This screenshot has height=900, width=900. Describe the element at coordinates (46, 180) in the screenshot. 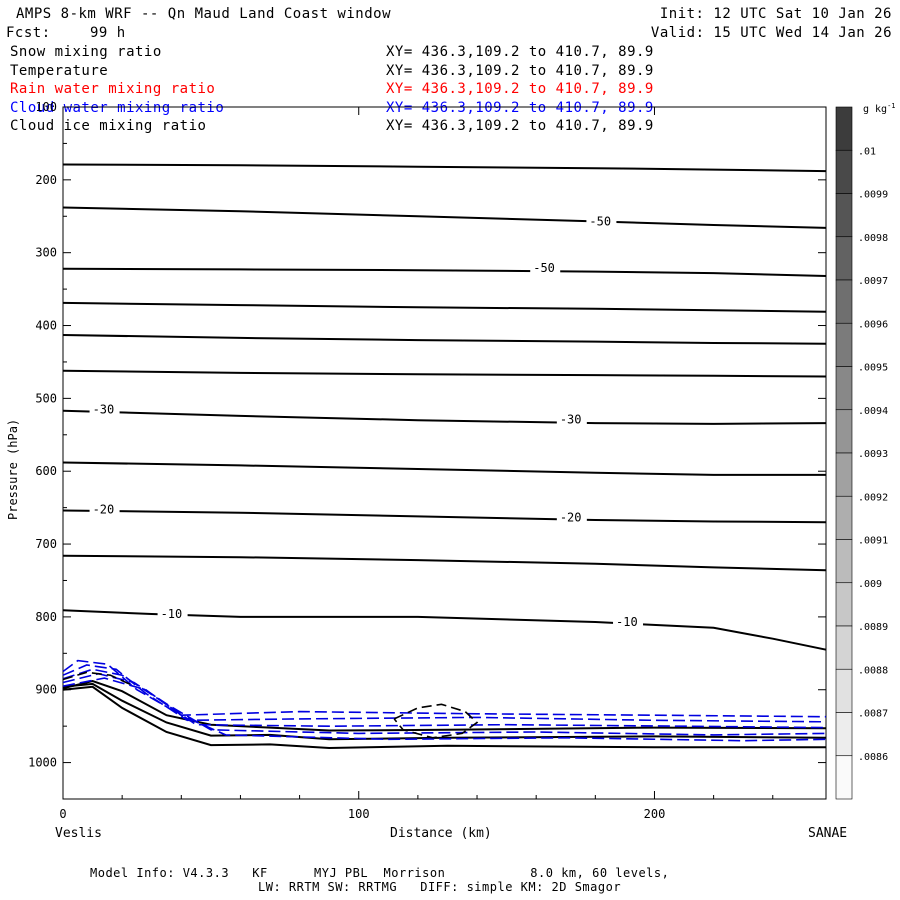

I see `y-tick-label: 200` at that location.